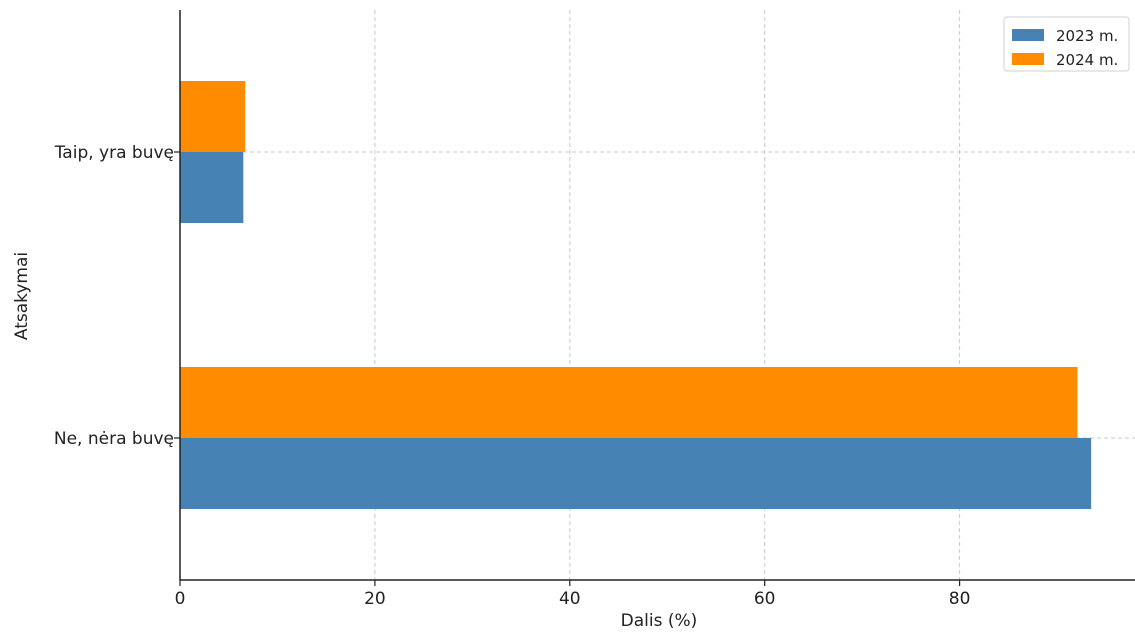 The image size is (1135, 634). I want to click on bar-2024-taip, so click(213, 116).